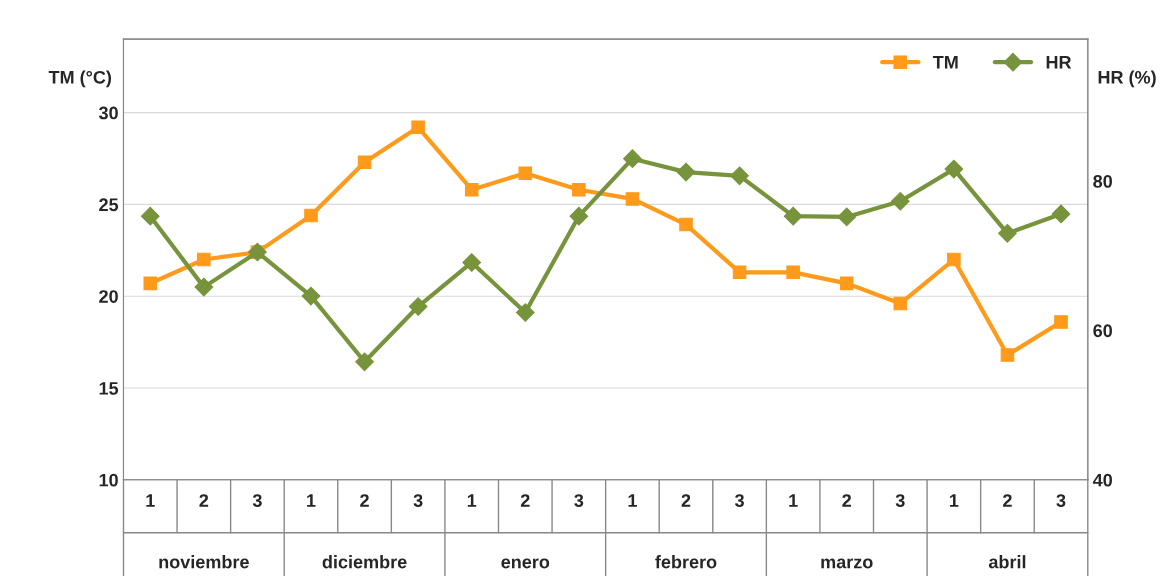 The height and width of the screenshot is (576, 1176). What do you see at coordinates (109, 205) in the screenshot?
I see `y-tick-label: 25` at bounding box center [109, 205].